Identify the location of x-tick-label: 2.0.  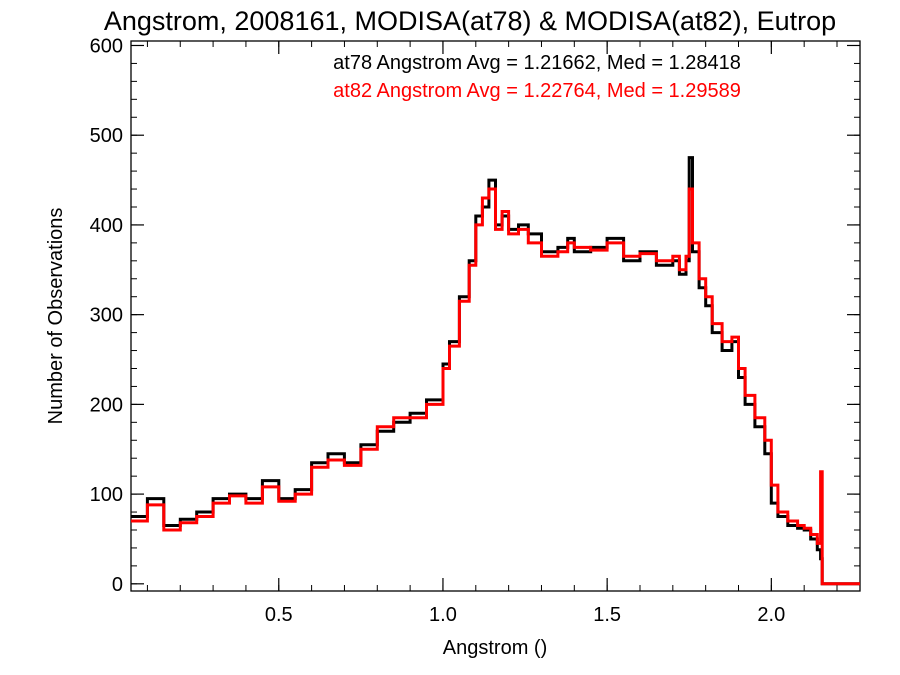
(771, 615).